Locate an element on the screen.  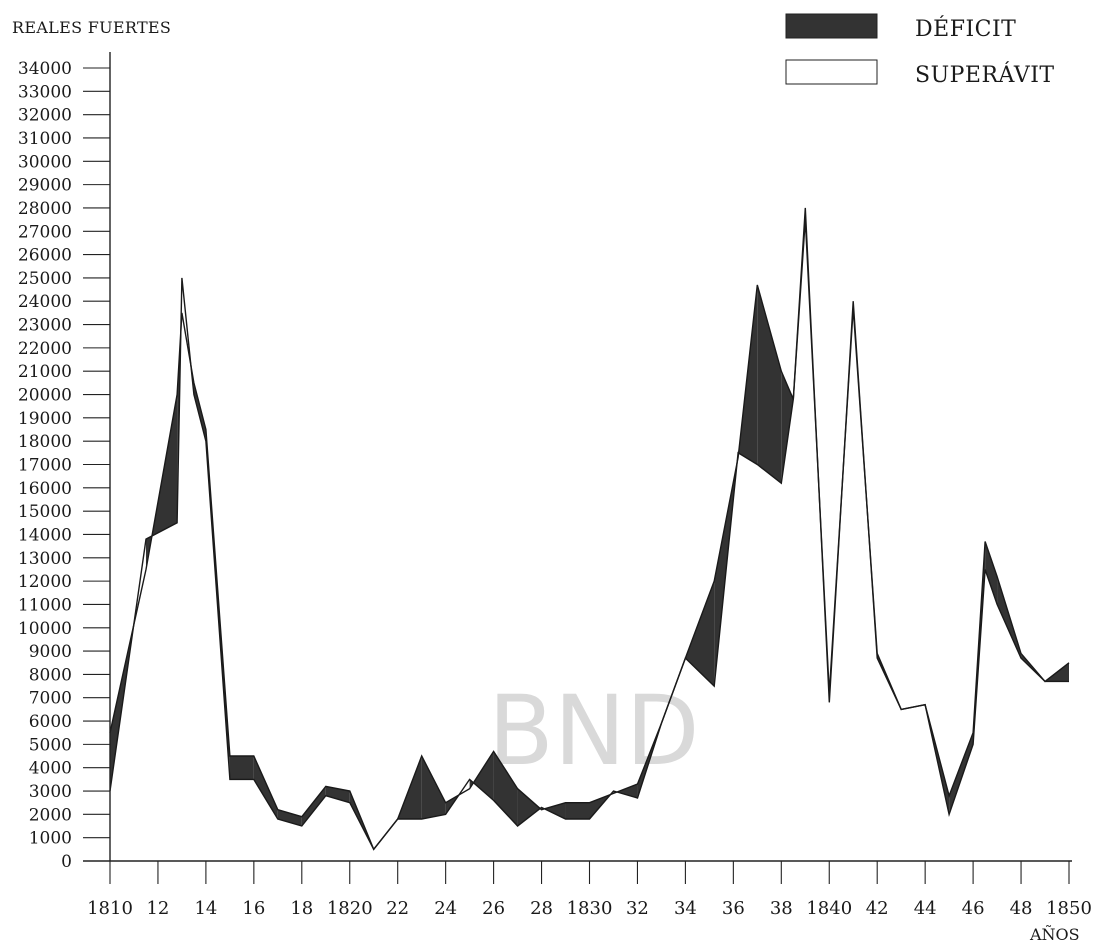
y-tick-label: 27000 is located at coordinates (45, 232).